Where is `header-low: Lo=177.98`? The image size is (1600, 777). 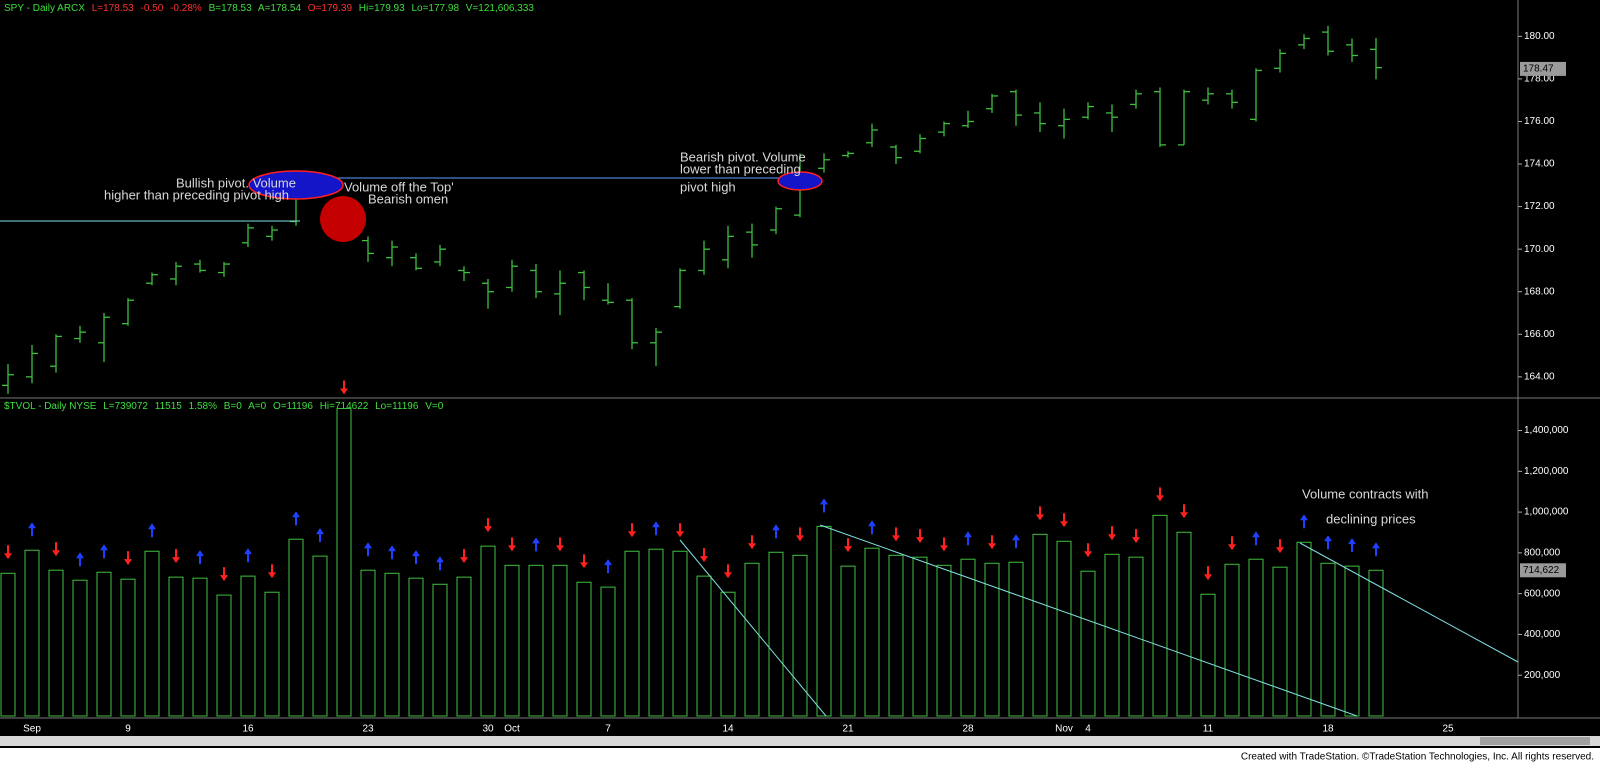
header-low: Lo=177.98 is located at coordinates (435, 8).